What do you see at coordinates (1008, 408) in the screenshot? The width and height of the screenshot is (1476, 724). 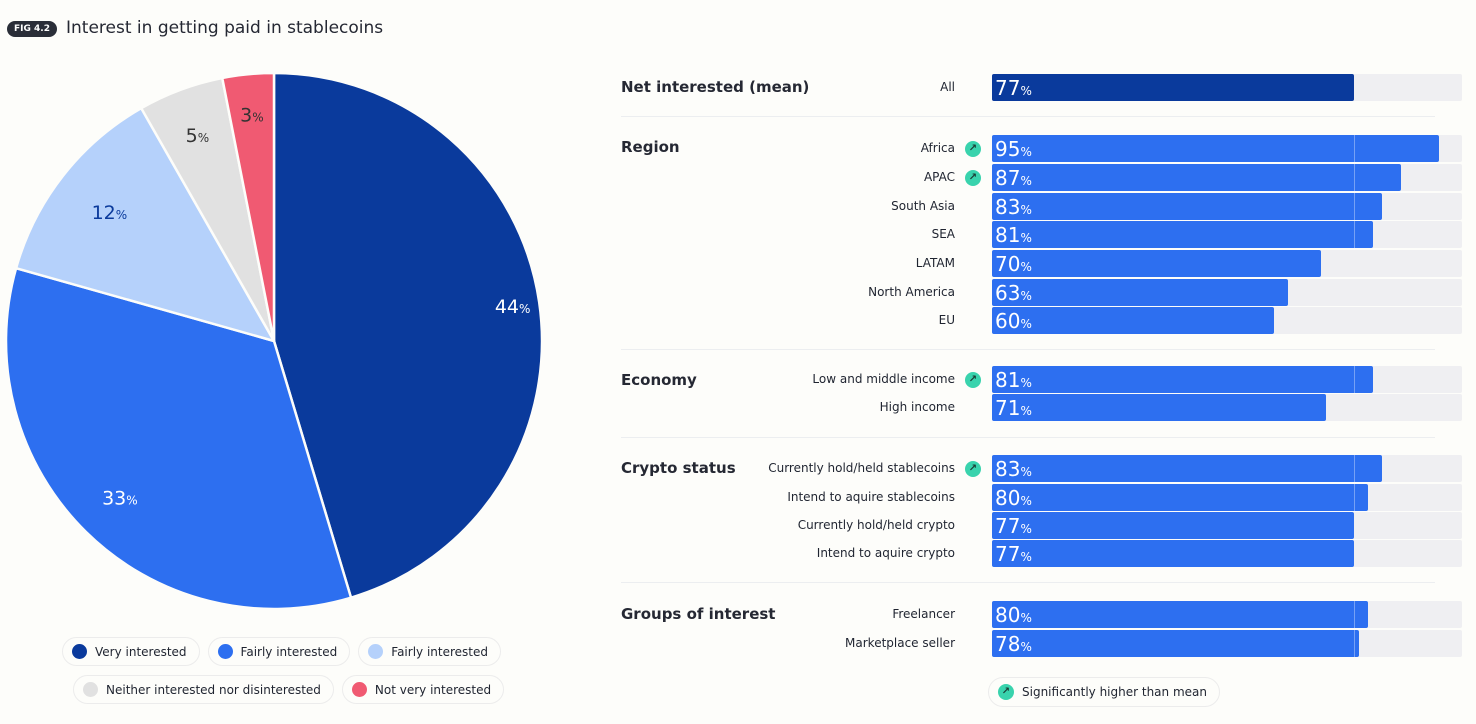 I see `bar-value-label: 71` at bounding box center [1008, 408].